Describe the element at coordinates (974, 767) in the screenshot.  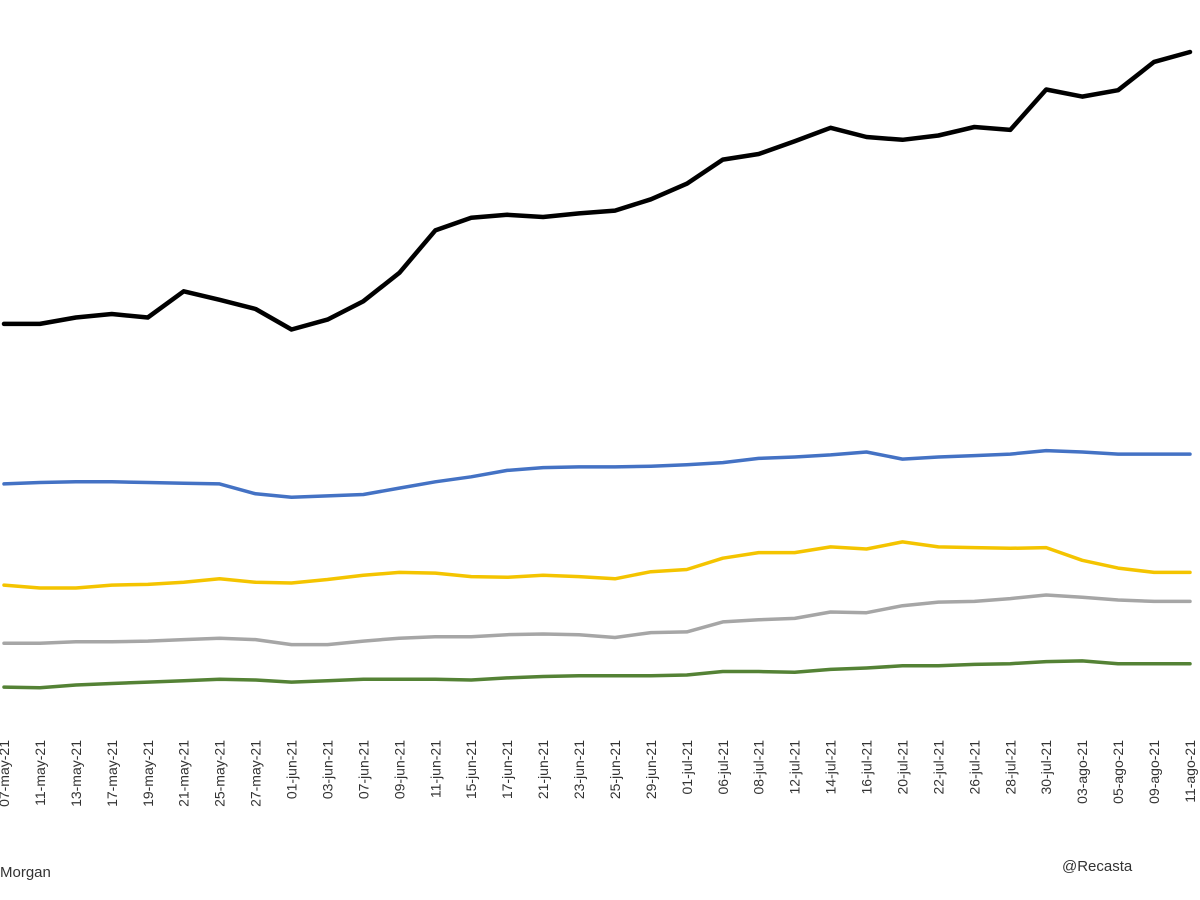
I see `x-tick-label: 26-jul-21` at that location.